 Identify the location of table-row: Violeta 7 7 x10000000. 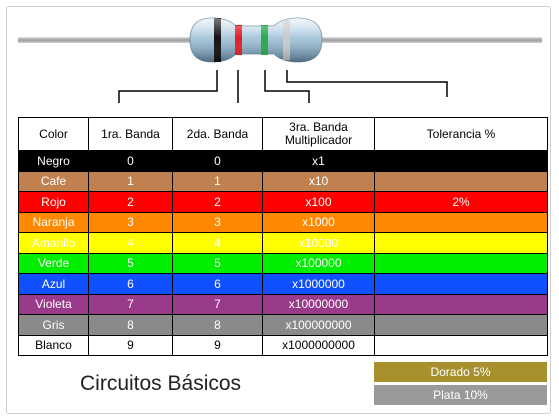
(283, 304).